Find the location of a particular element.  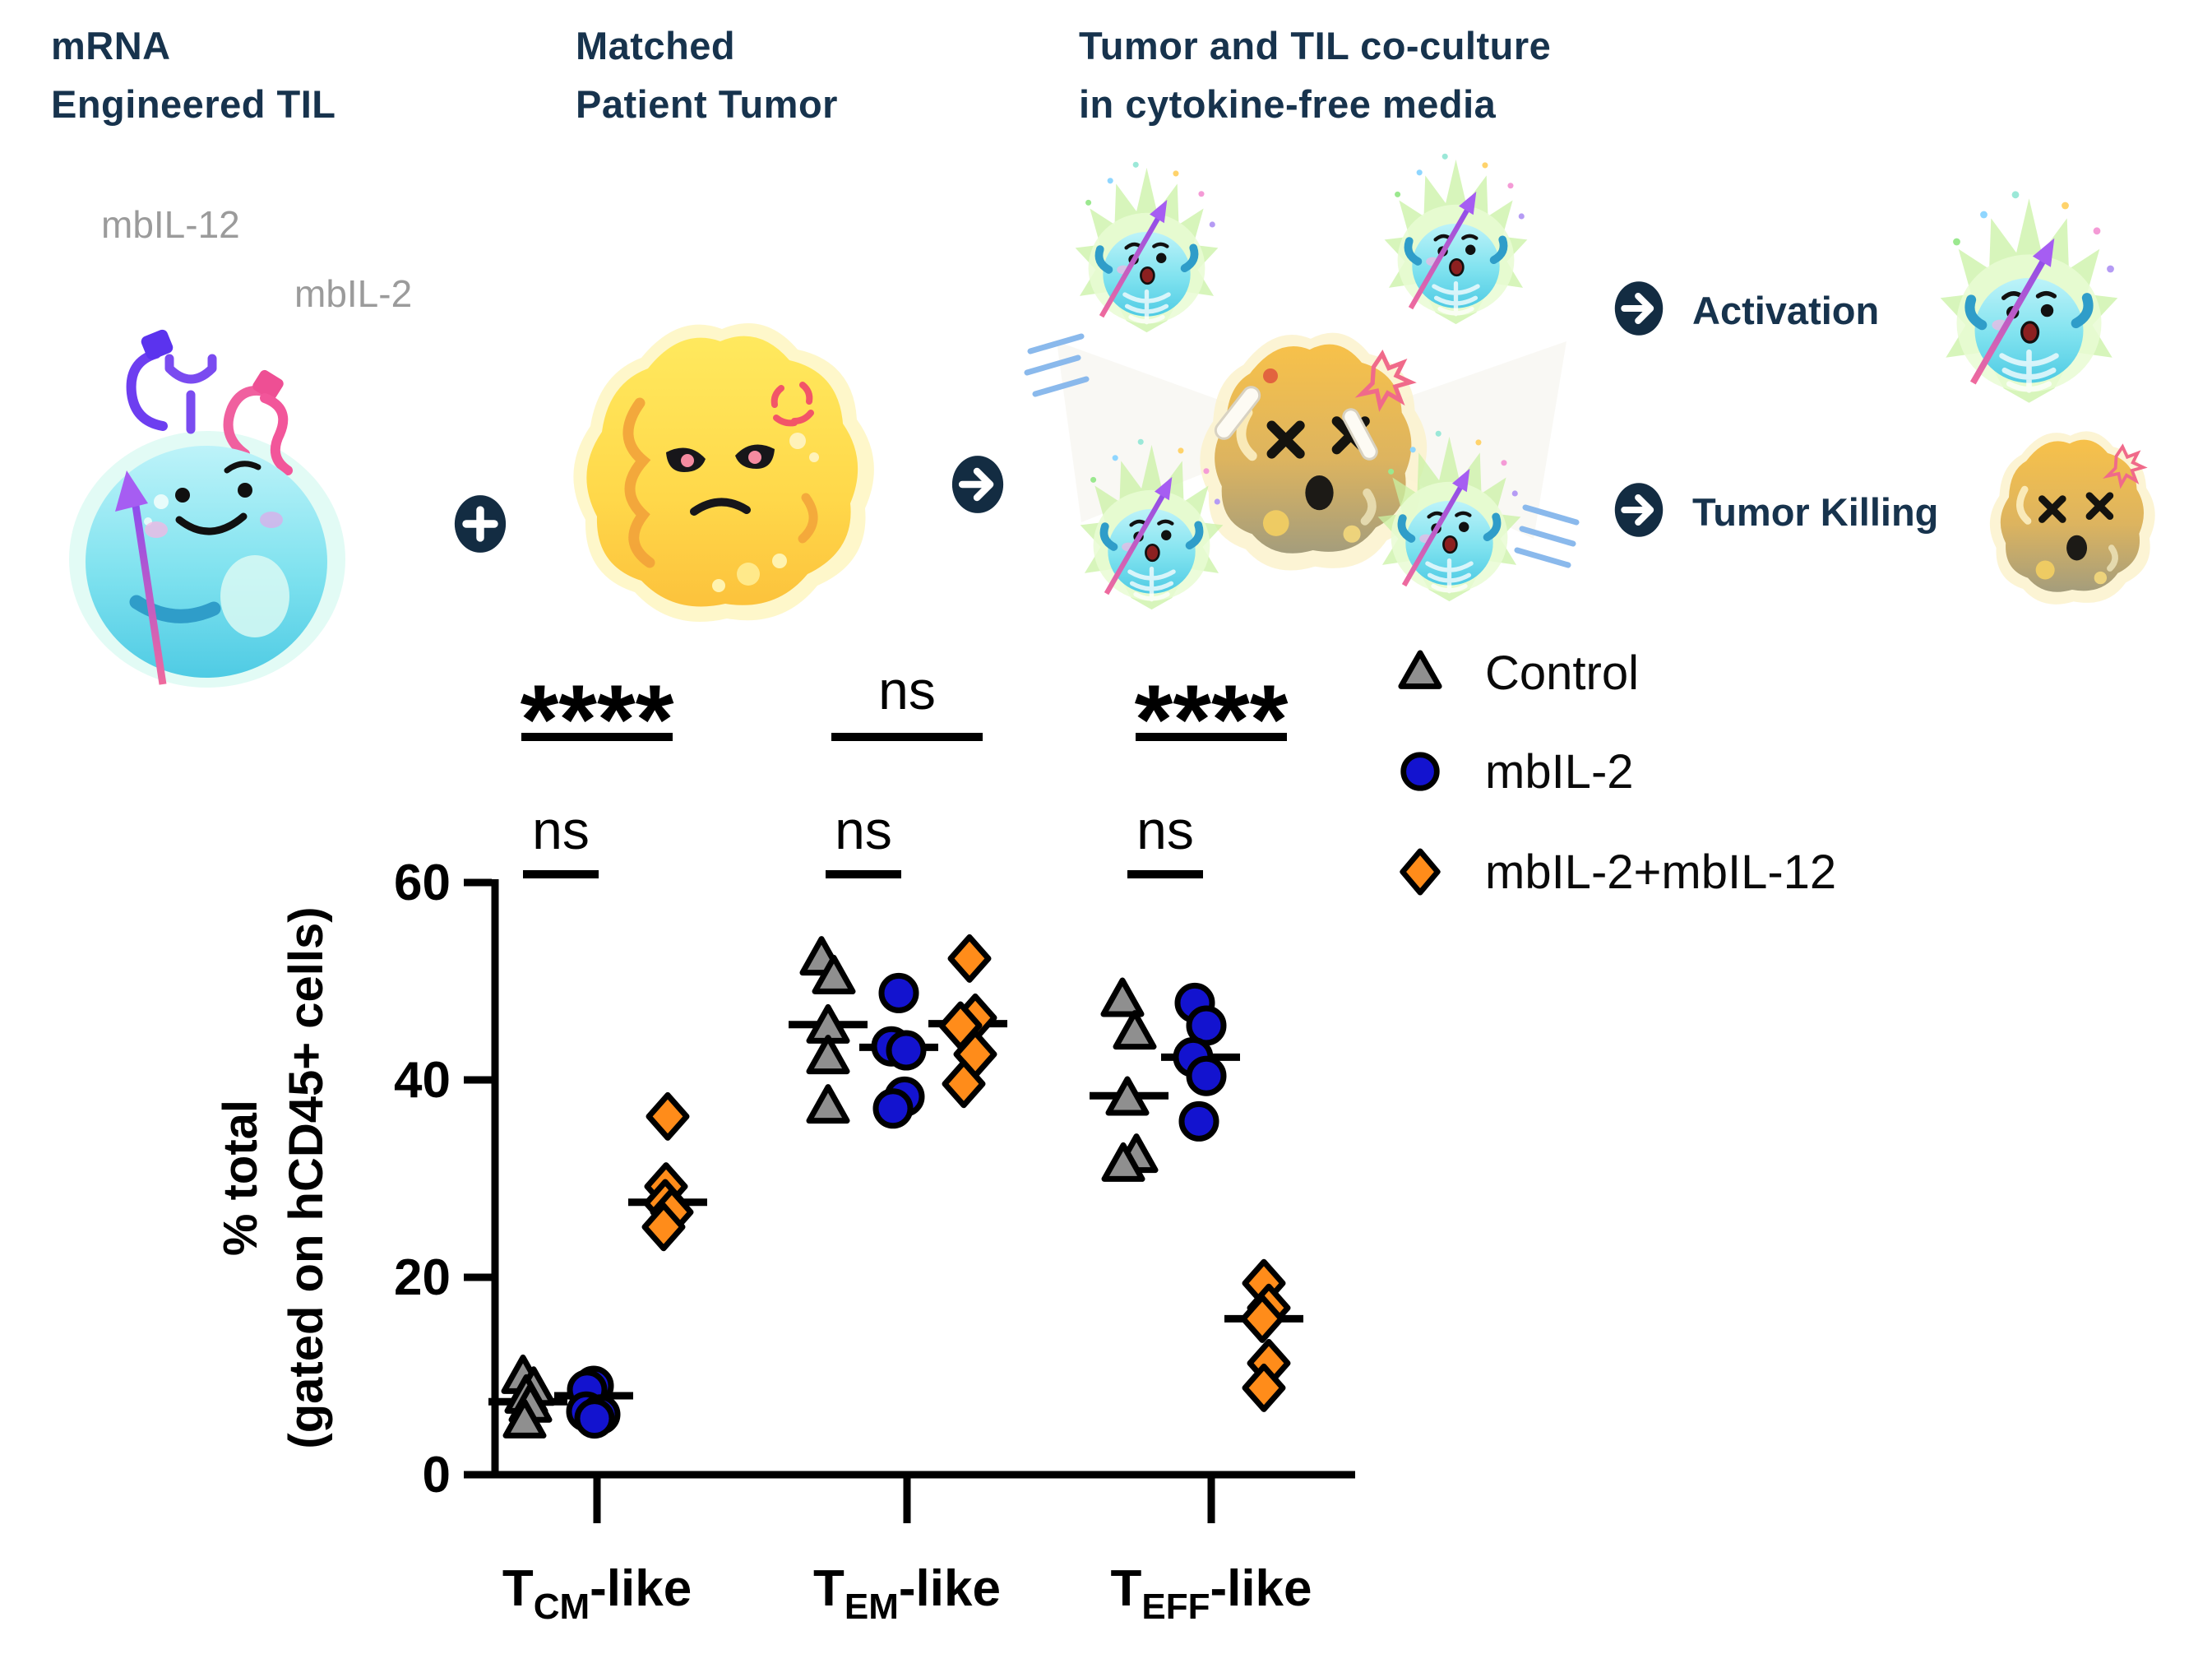

activation-label: Activation is located at coordinates (1786, 310).